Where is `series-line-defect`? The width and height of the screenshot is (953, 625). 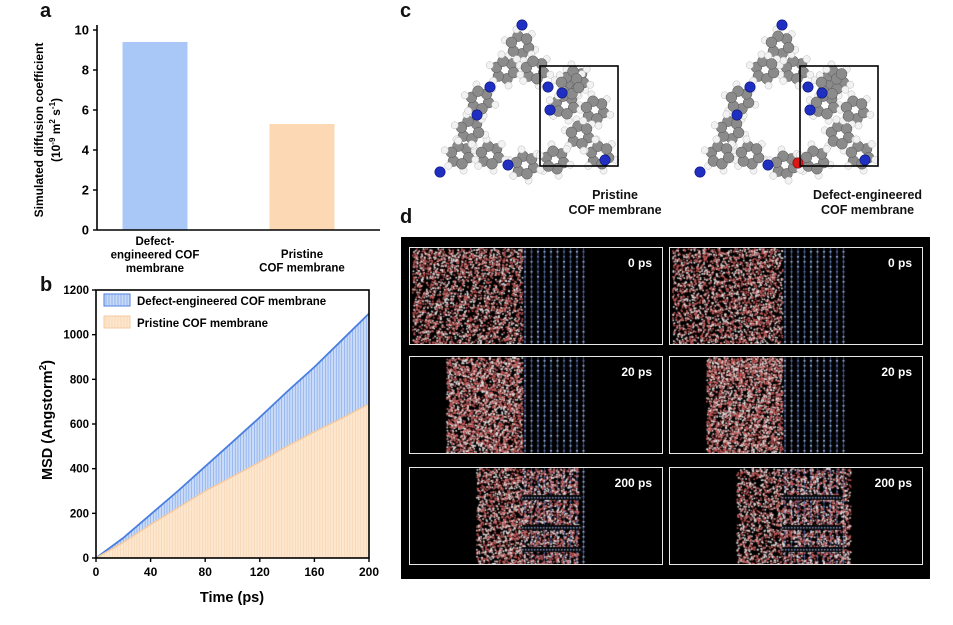
series-line-defect is located at coordinates (232, 435).